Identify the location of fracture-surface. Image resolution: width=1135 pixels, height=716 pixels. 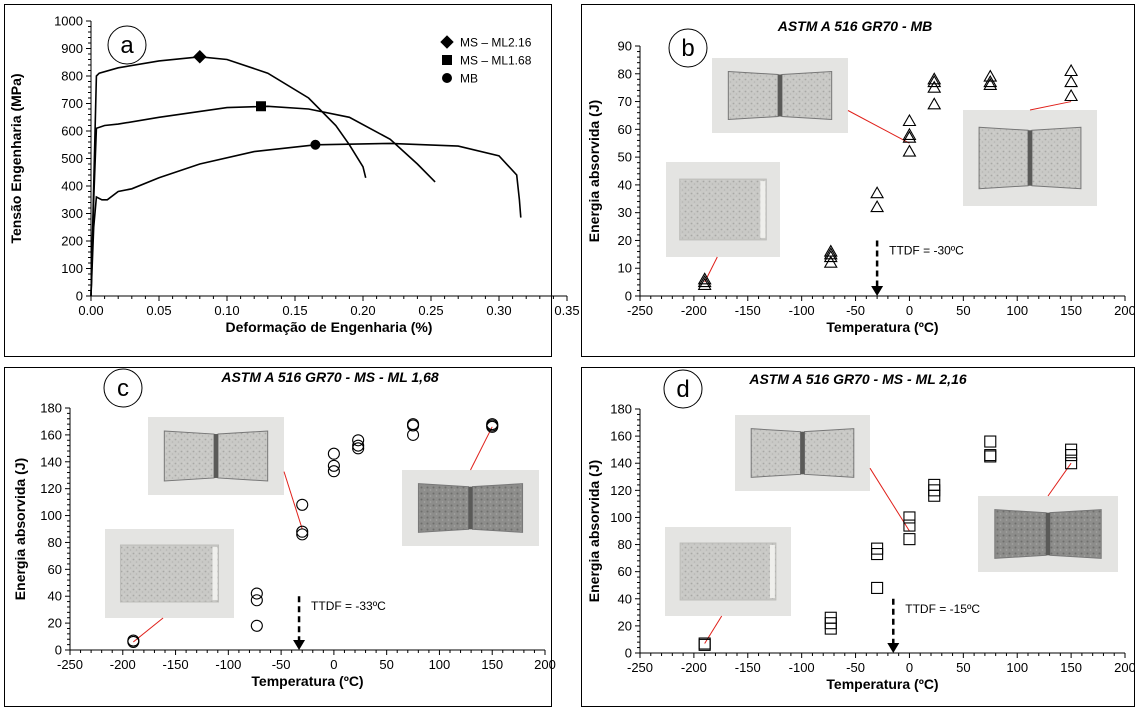
(723, 209).